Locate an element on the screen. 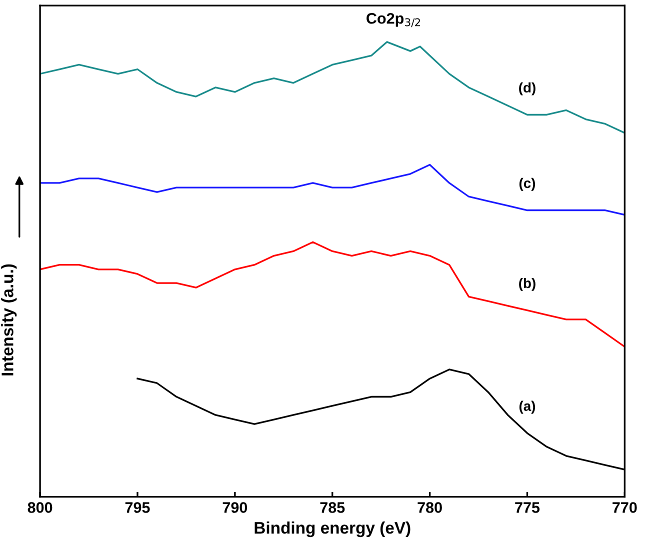 The width and height of the screenshot is (646, 557). series-label: (c) is located at coordinates (527, 184).